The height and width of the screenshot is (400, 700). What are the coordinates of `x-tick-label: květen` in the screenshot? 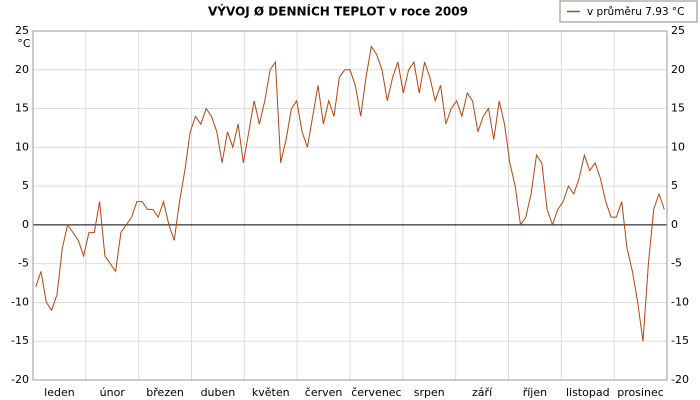 It's located at (271, 392).